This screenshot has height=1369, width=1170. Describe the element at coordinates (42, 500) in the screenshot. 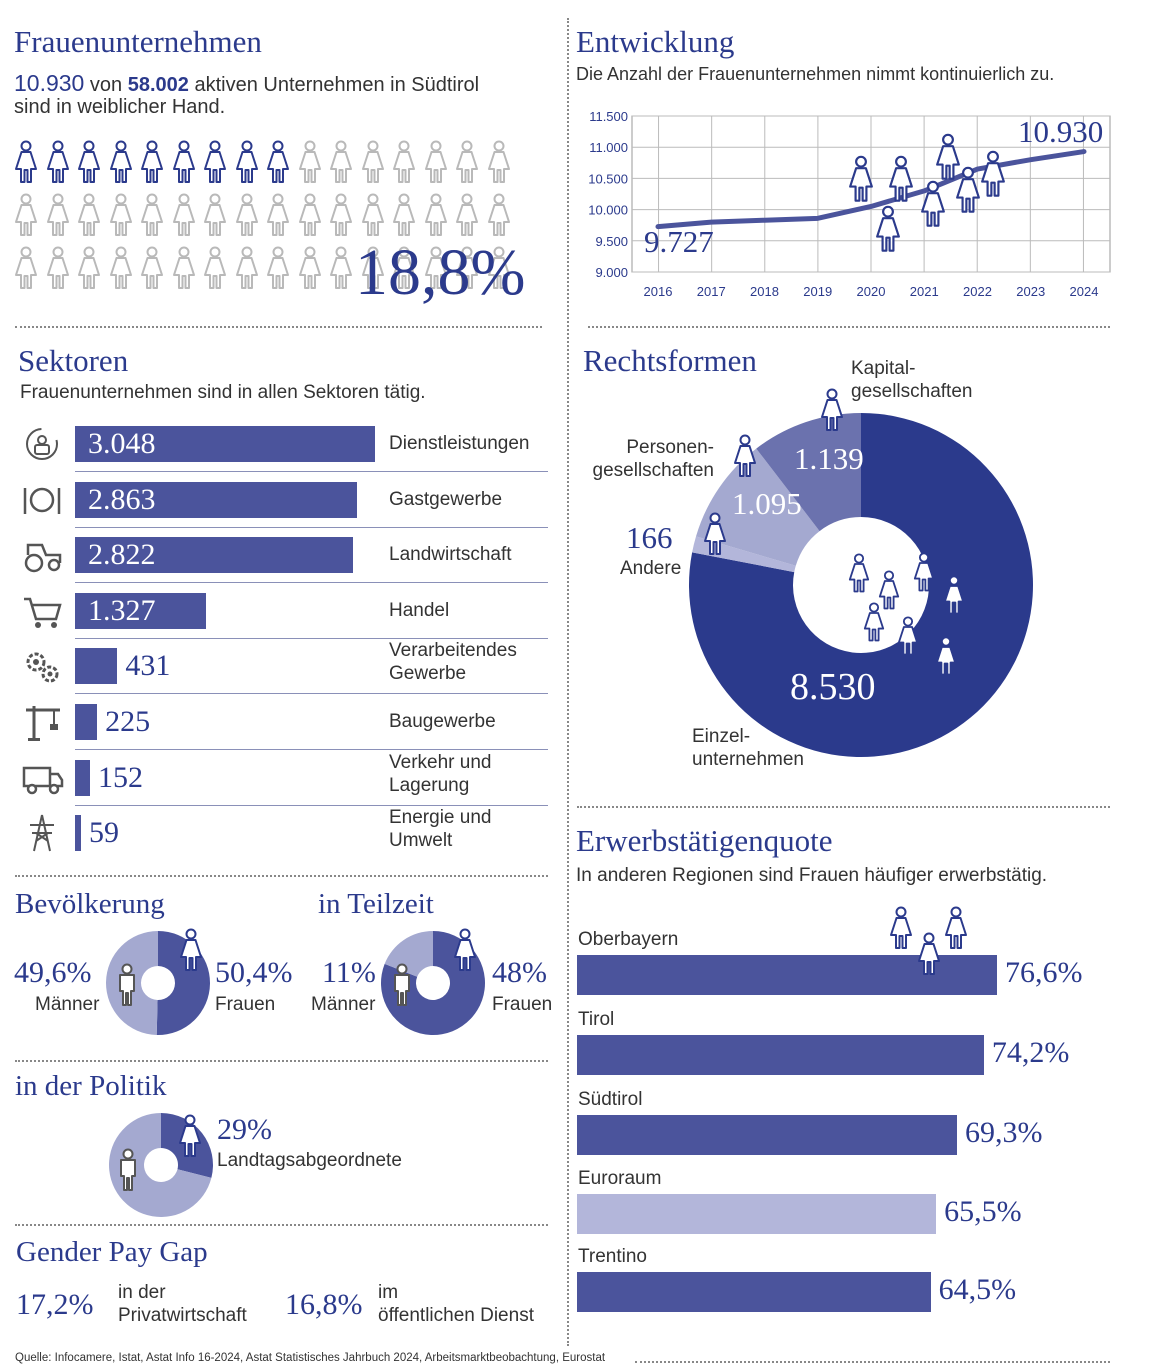

I see `cutlery-icon` at that location.